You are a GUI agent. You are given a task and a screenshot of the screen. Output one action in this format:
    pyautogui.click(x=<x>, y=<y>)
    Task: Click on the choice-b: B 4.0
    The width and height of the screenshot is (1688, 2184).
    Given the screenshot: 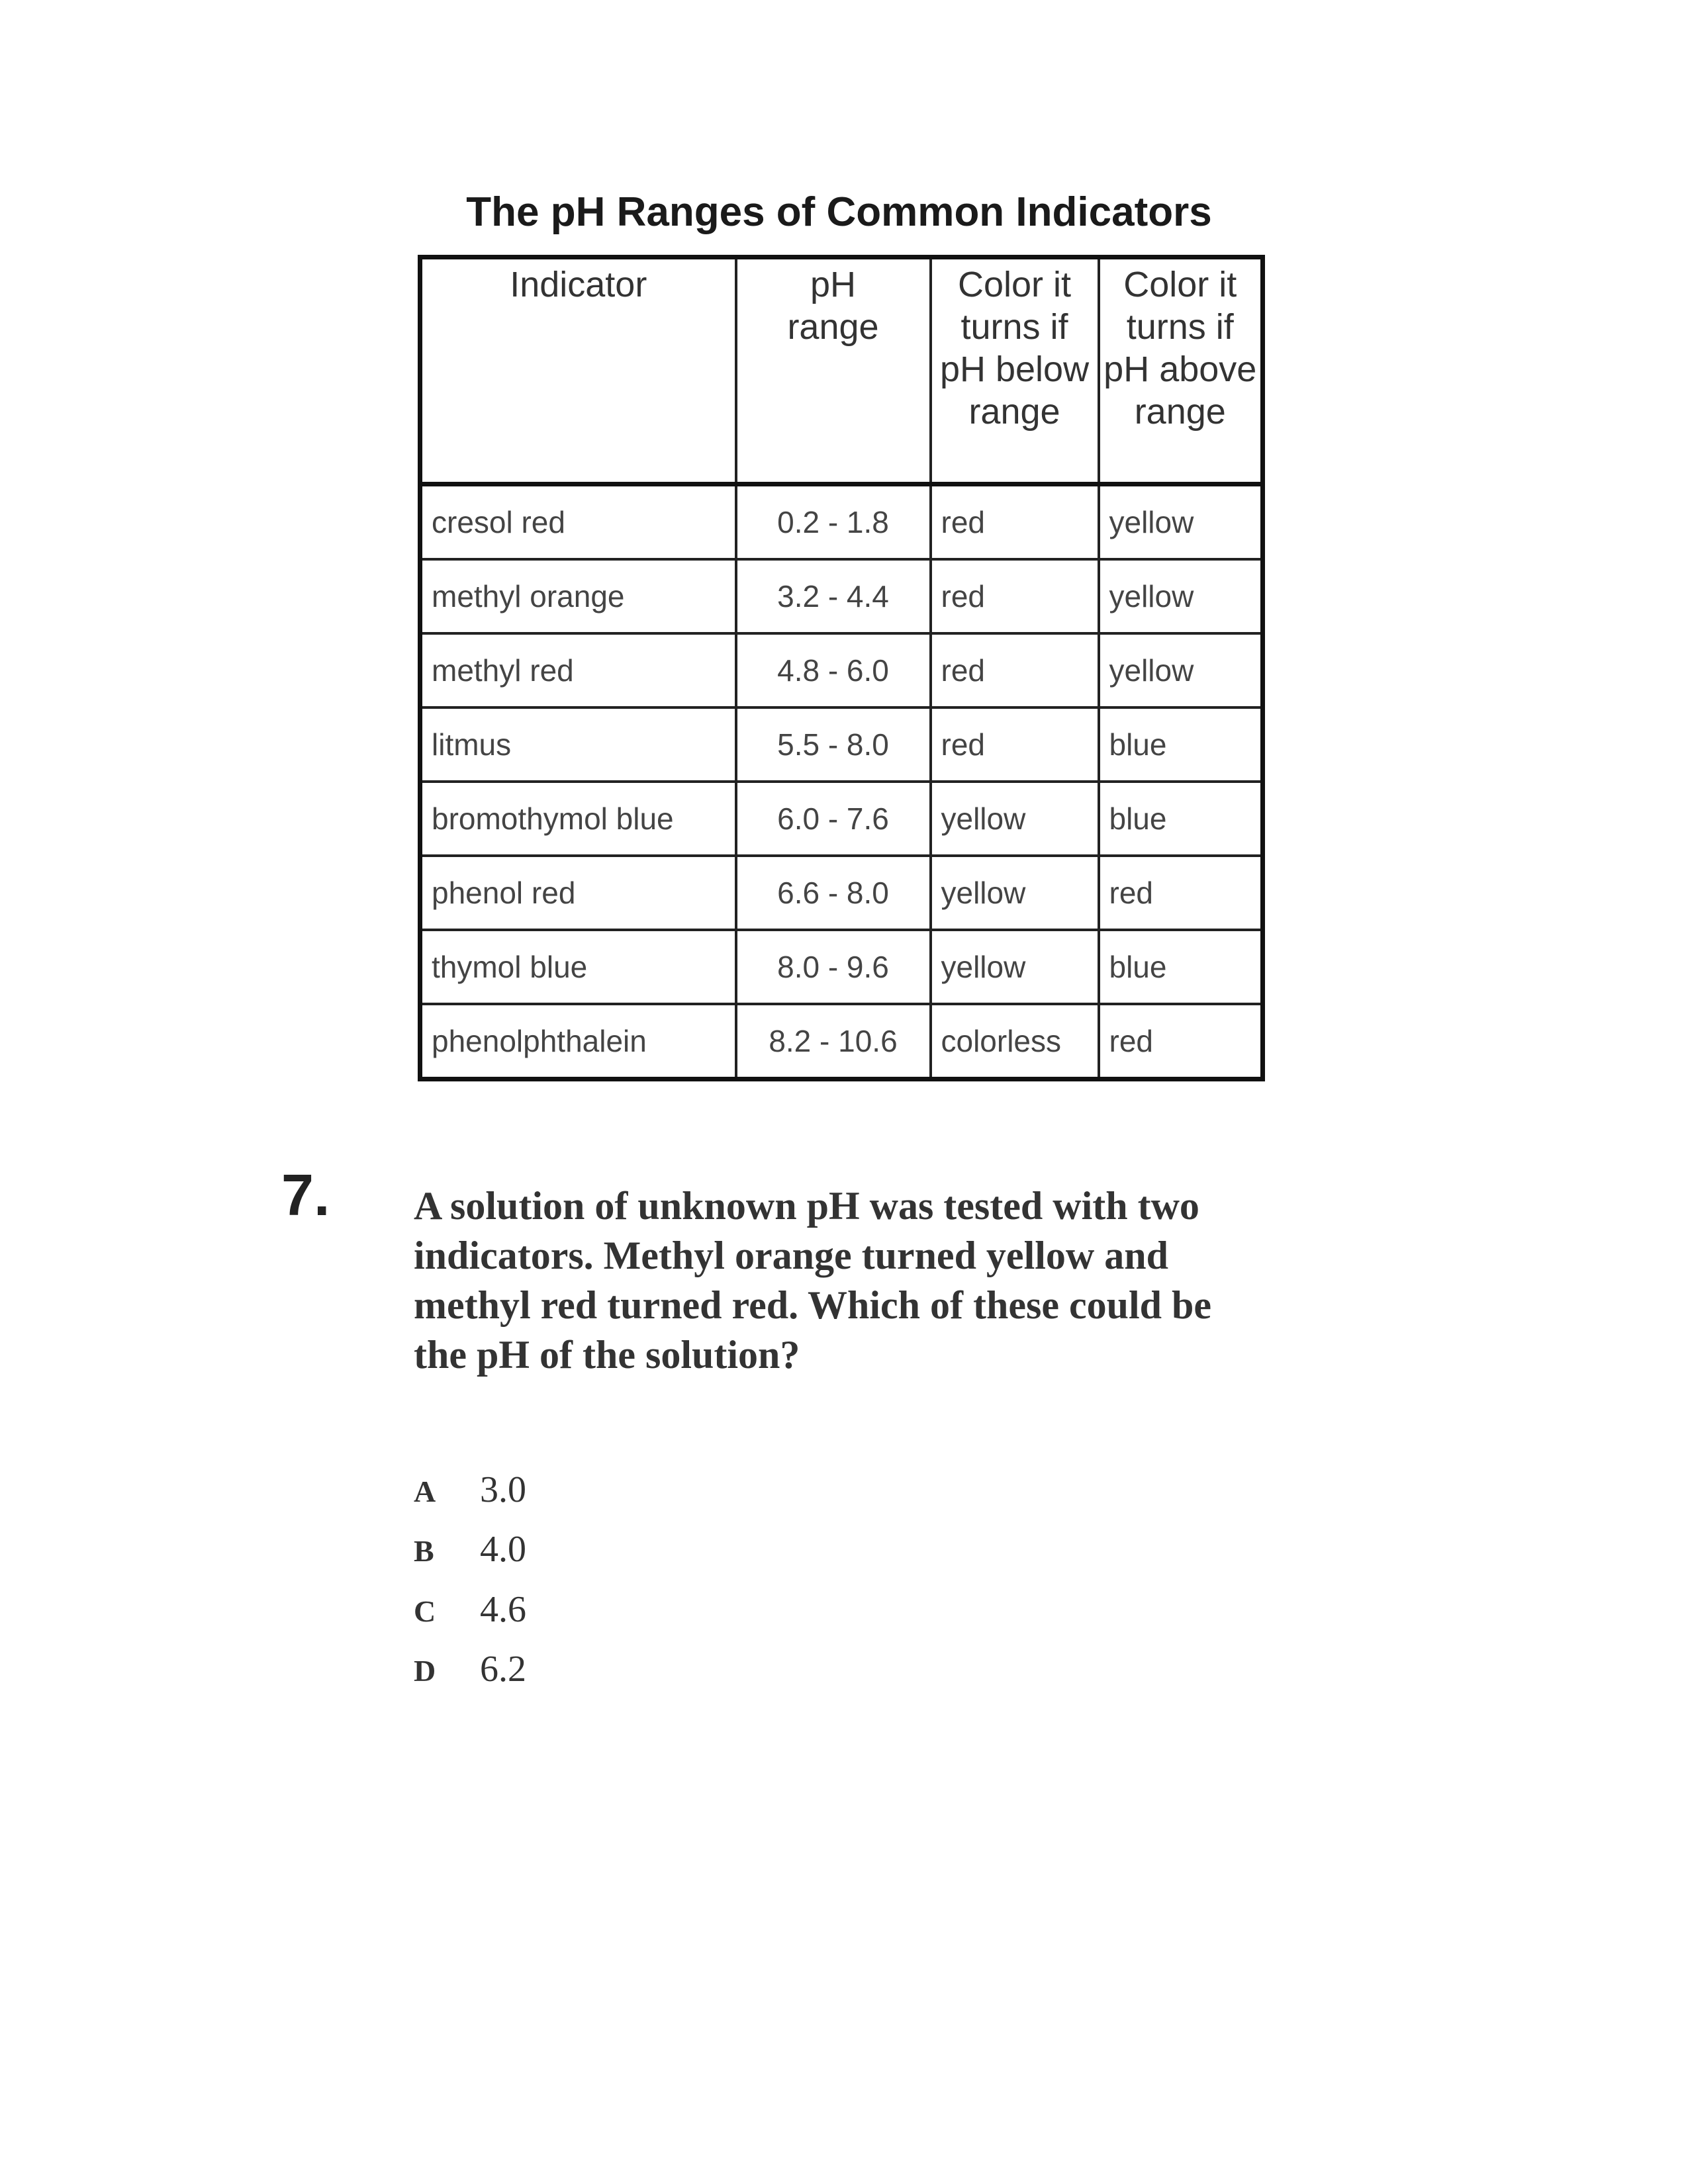 What is the action you would take?
    pyautogui.click(x=470, y=1550)
    